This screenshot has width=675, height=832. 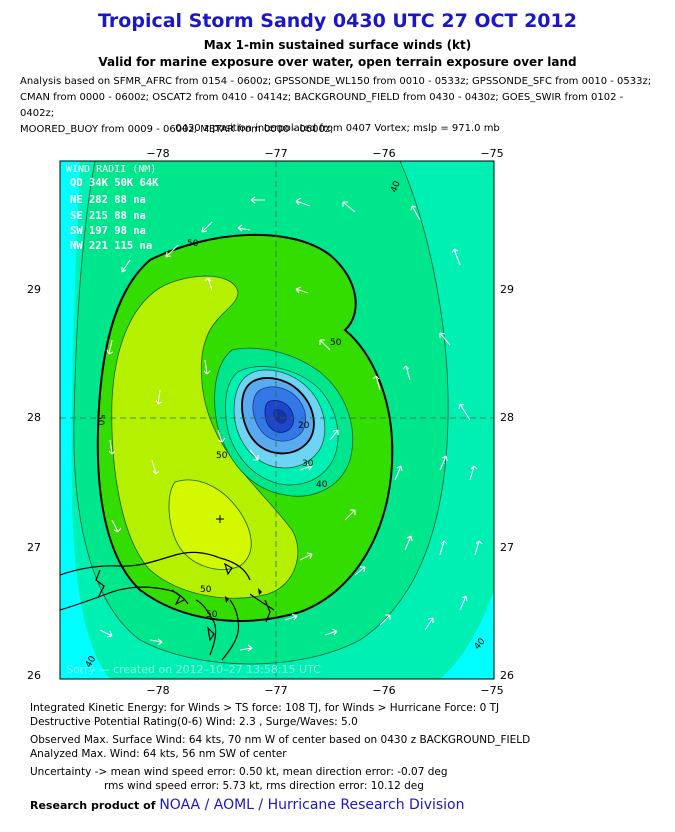 I want to click on brand-prefix: Research product of, so click(x=93, y=805).